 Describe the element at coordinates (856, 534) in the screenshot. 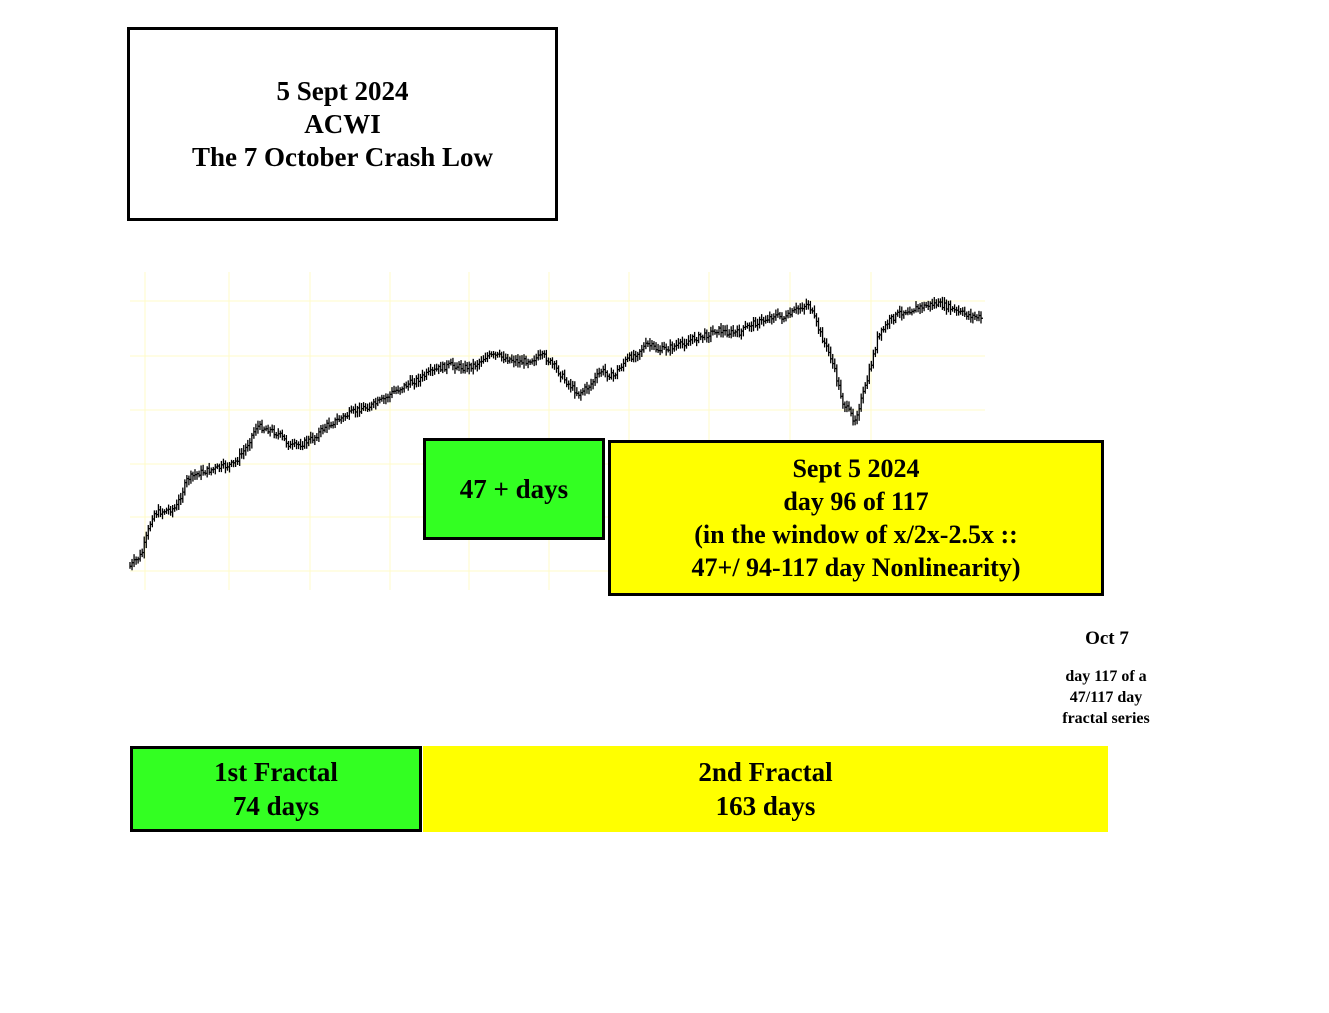

I see `window-note-line3: (in the window of x/2x-2.5x ::` at that location.